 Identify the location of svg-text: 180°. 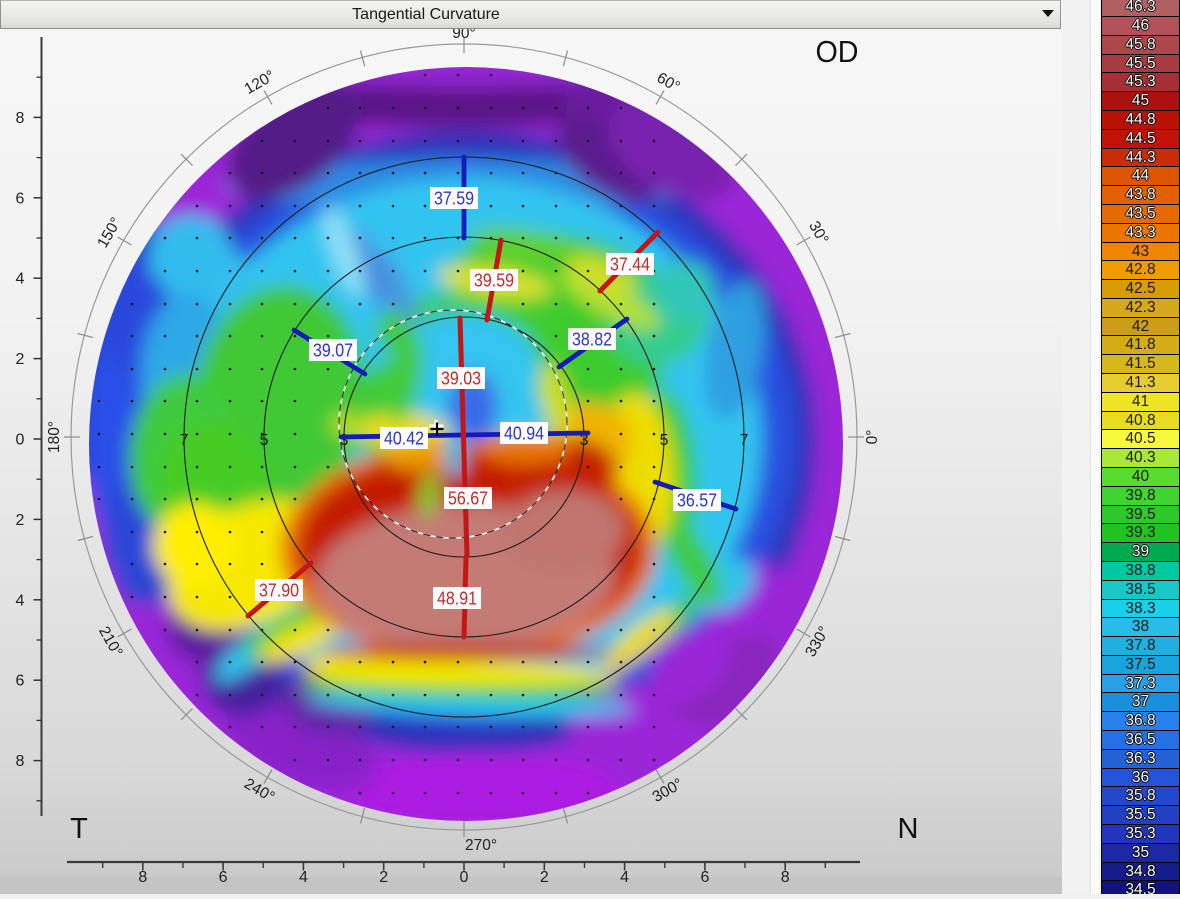
(54, 437).